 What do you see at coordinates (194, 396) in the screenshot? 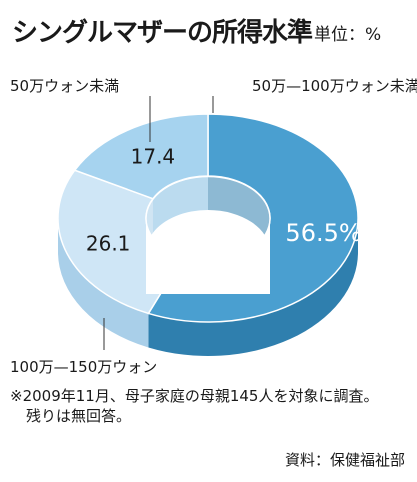
I see `footnote-line-1: ※2009年11月、母子家庭の母親145人を対象に調査。` at bounding box center [194, 396].